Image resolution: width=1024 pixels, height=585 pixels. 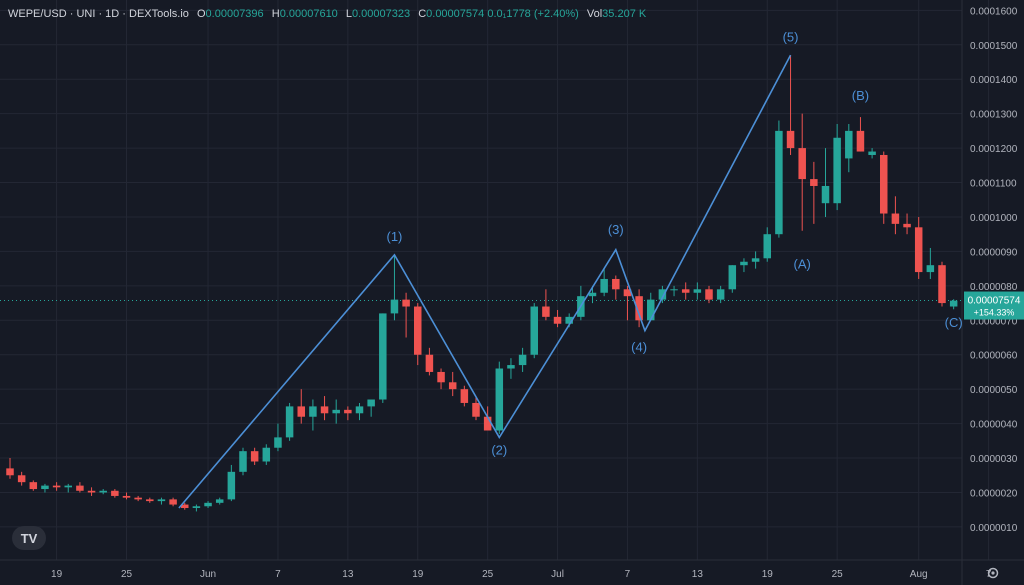 I want to click on price-tick-label: 0.0000020, so click(x=994, y=493).